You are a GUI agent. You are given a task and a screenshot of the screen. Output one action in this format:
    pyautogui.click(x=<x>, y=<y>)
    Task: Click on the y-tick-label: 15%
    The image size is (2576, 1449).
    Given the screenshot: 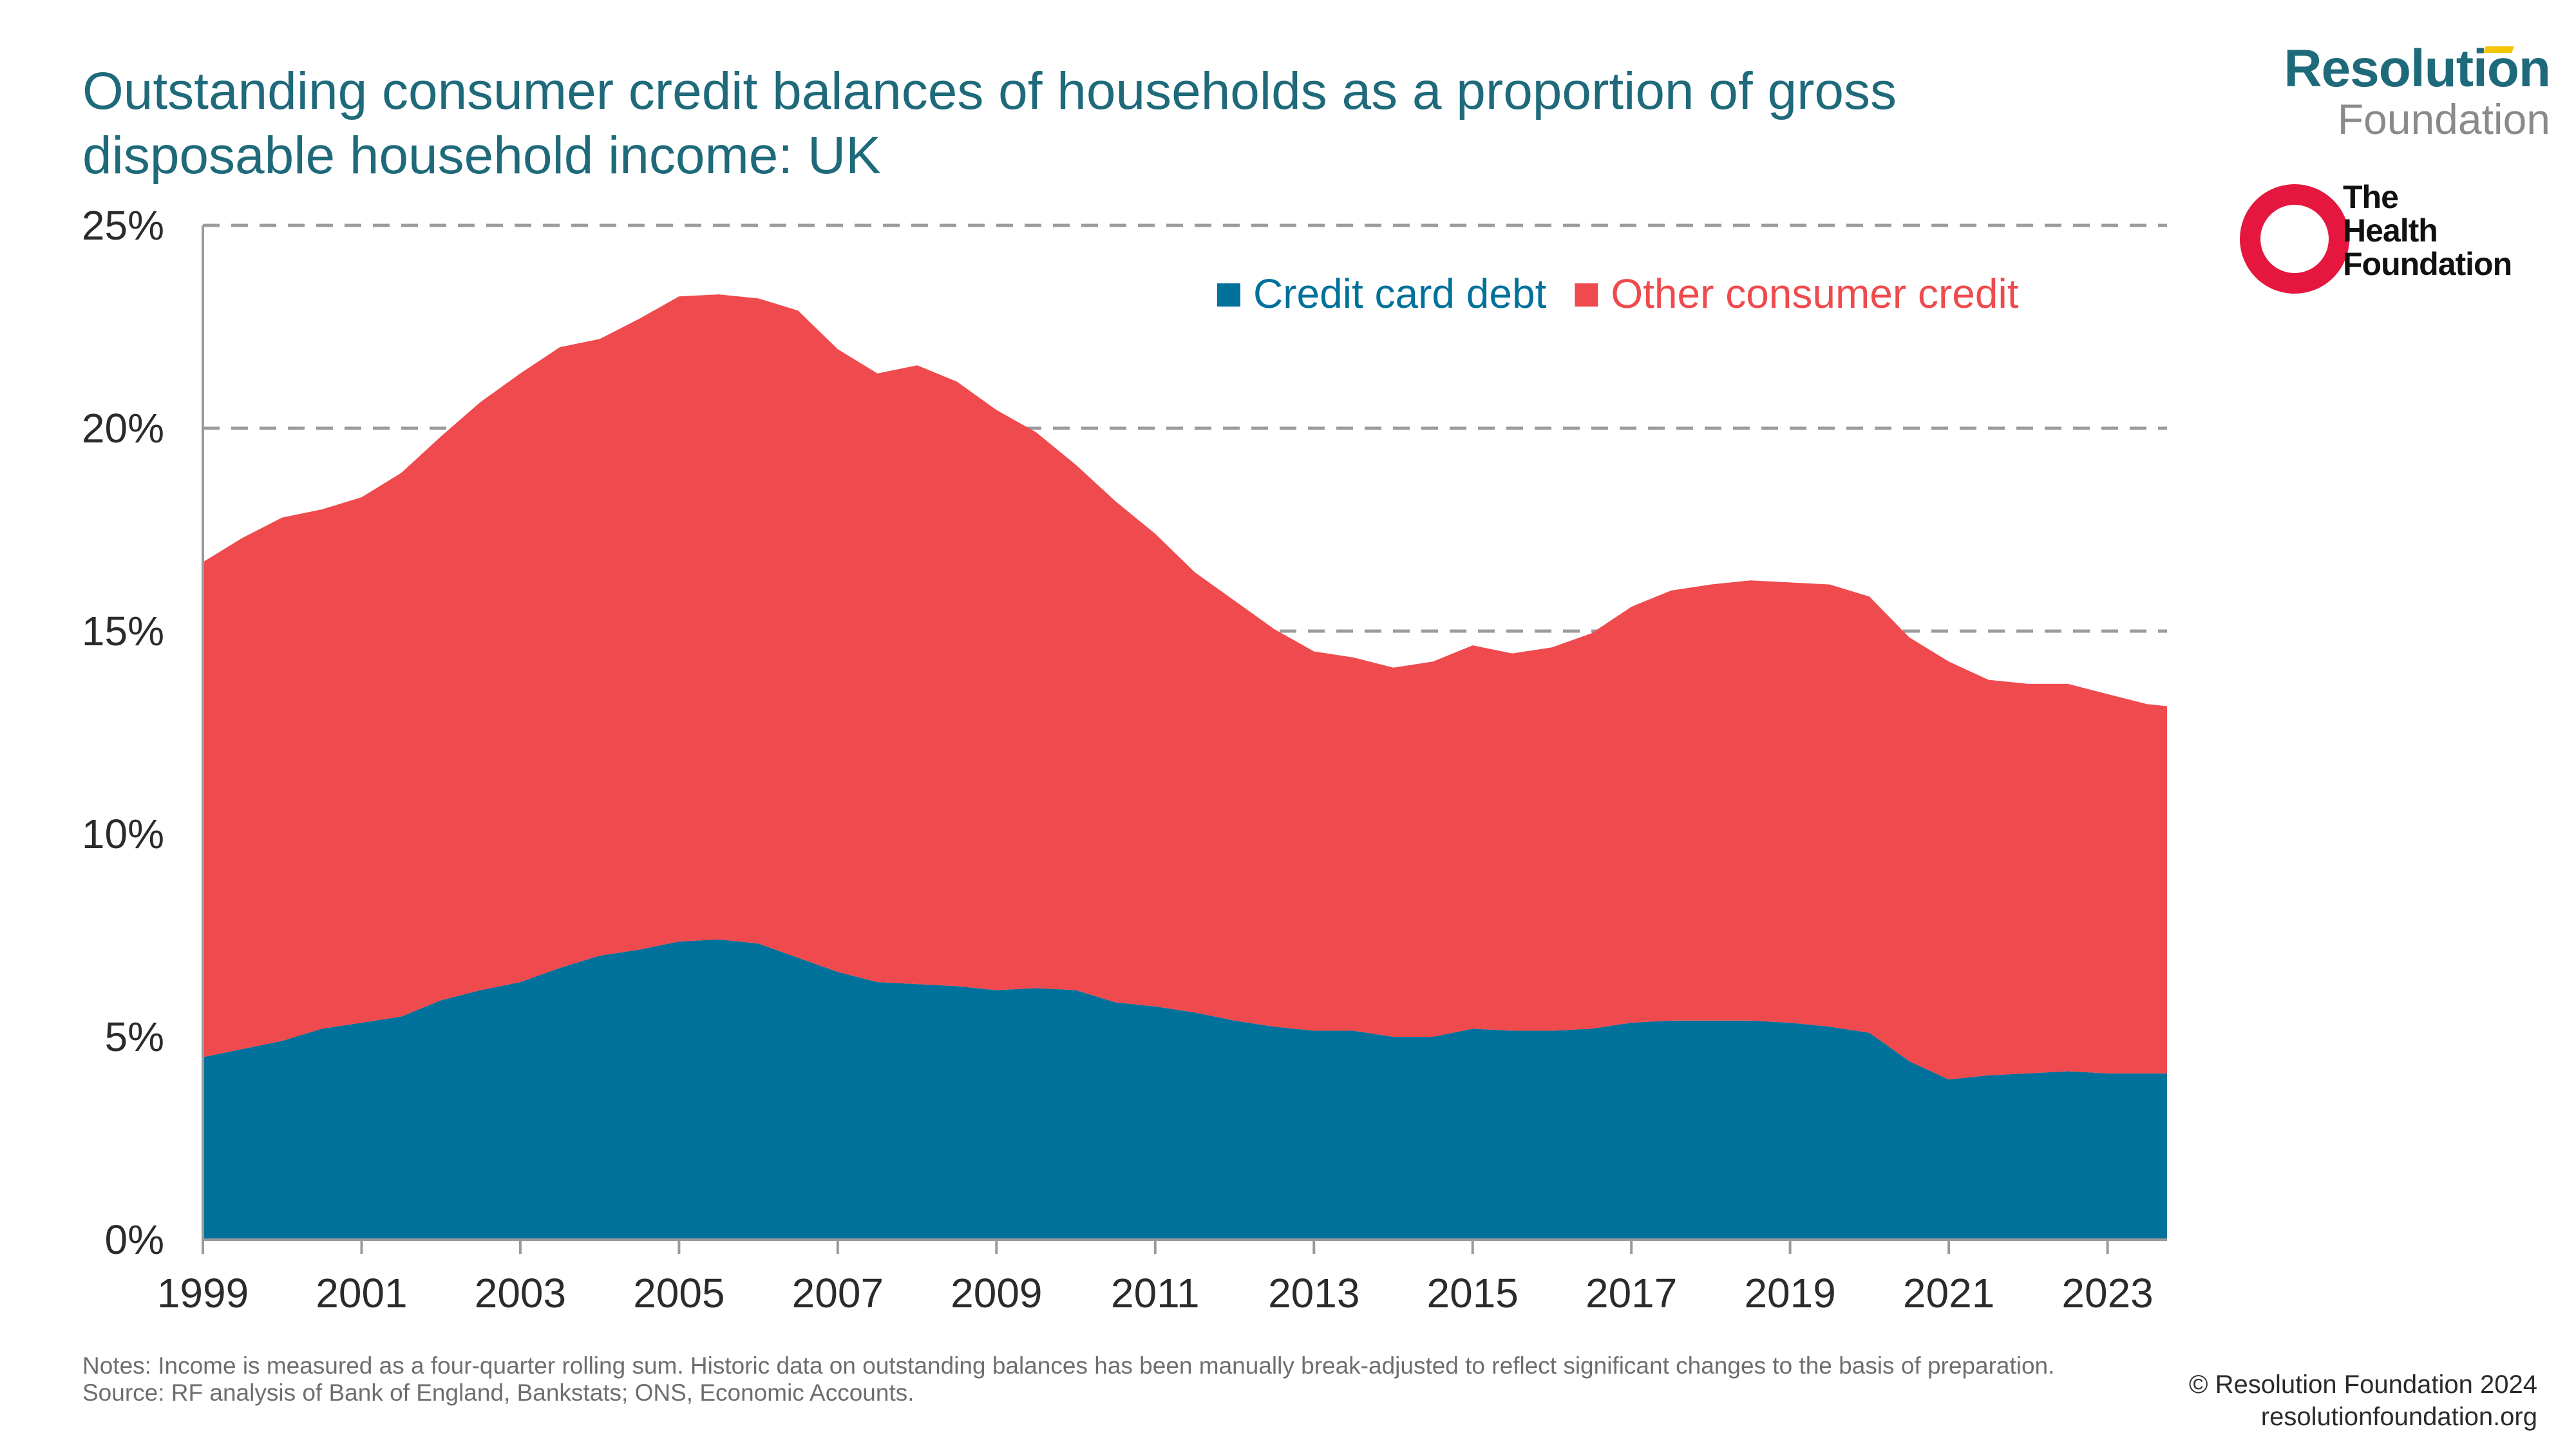 What is the action you would take?
    pyautogui.click(x=123, y=631)
    